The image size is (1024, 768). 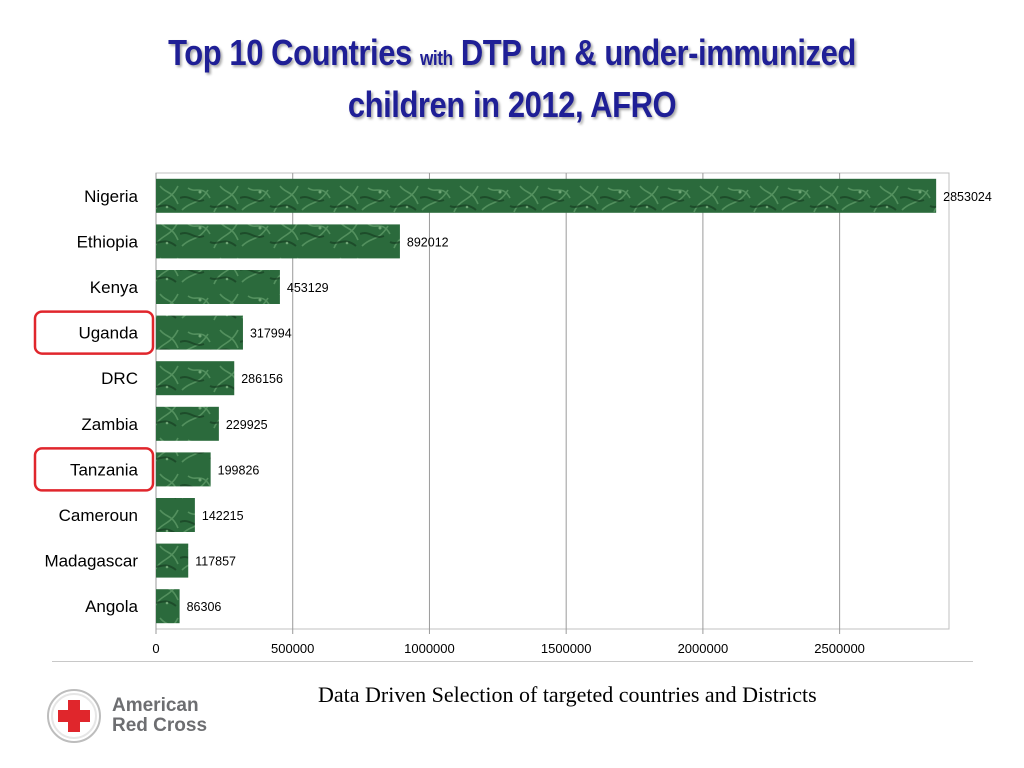 What do you see at coordinates (429, 648) in the screenshot?
I see `x-tick-label: 1000000` at bounding box center [429, 648].